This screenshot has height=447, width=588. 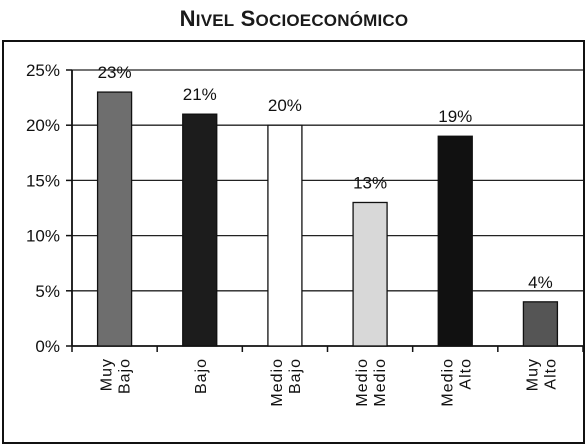 I want to click on value-label: 21%, so click(x=200, y=94).